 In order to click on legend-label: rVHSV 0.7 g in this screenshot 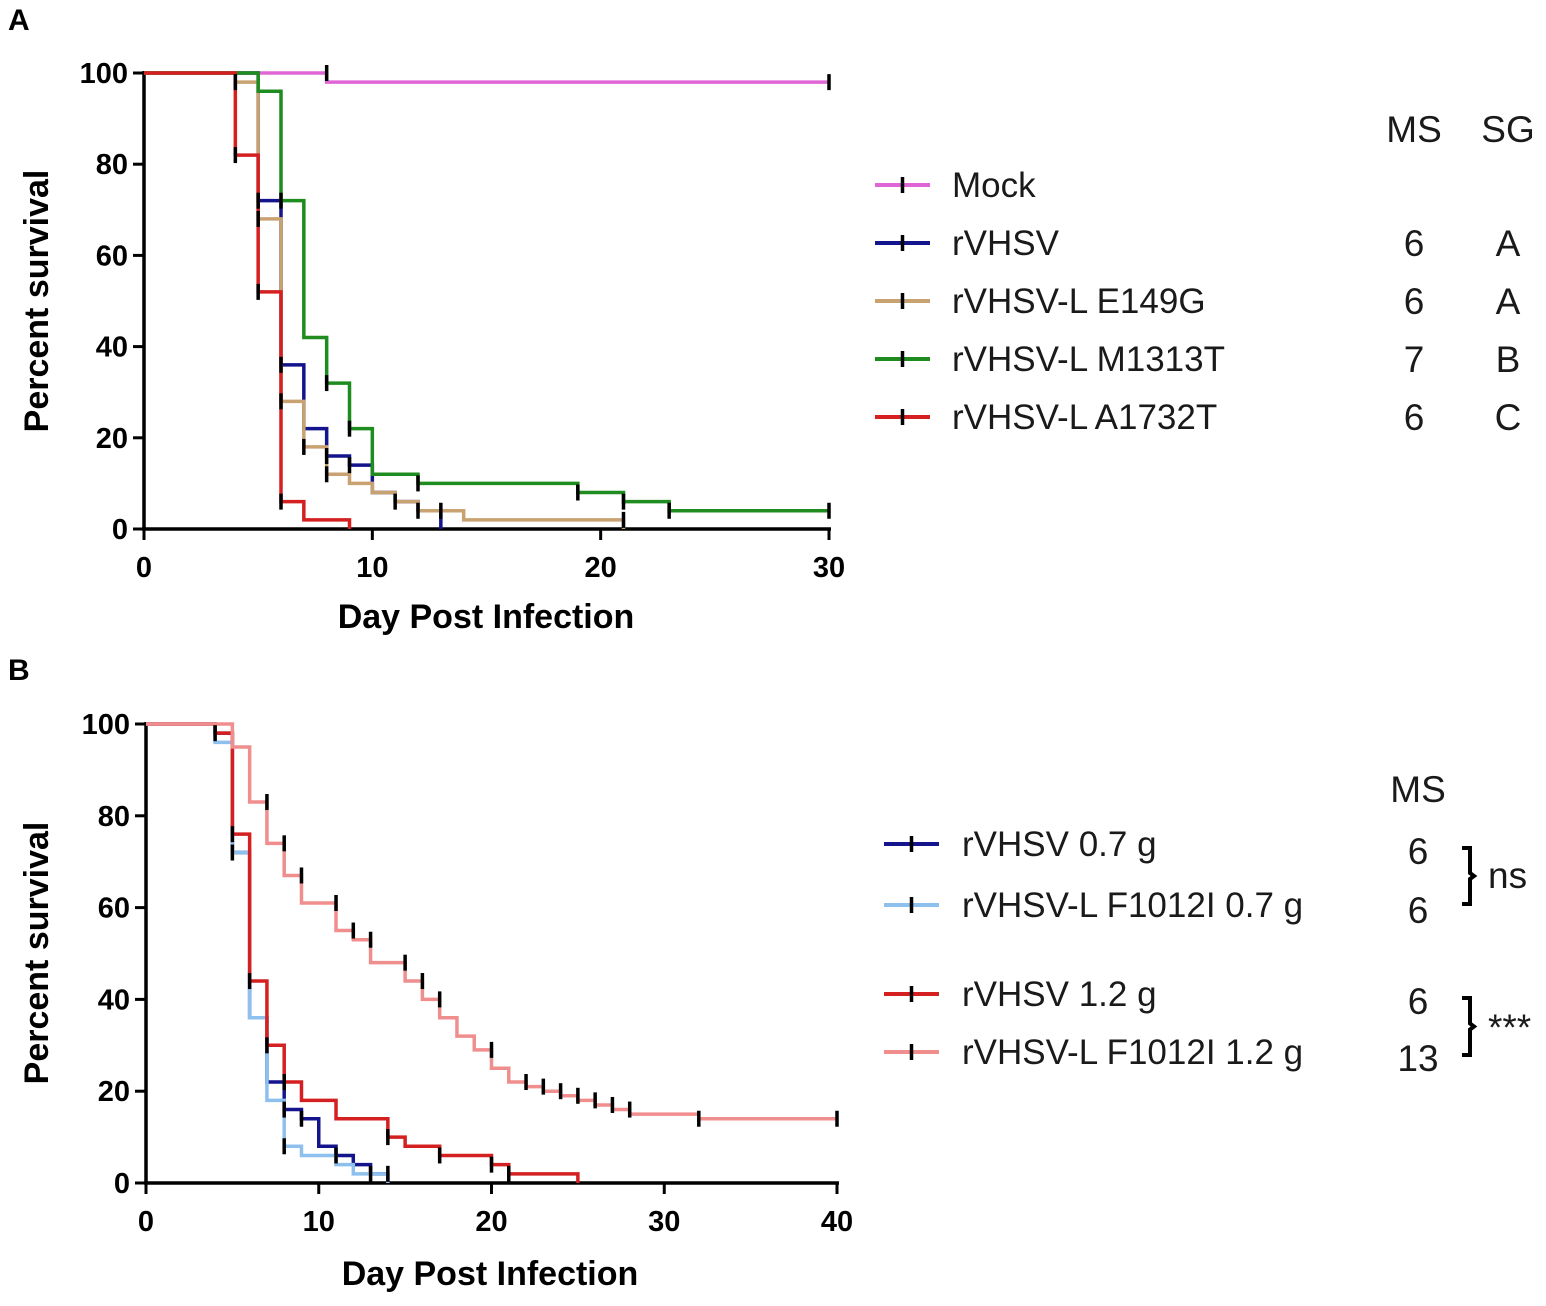, I will do `click(1059, 844)`.